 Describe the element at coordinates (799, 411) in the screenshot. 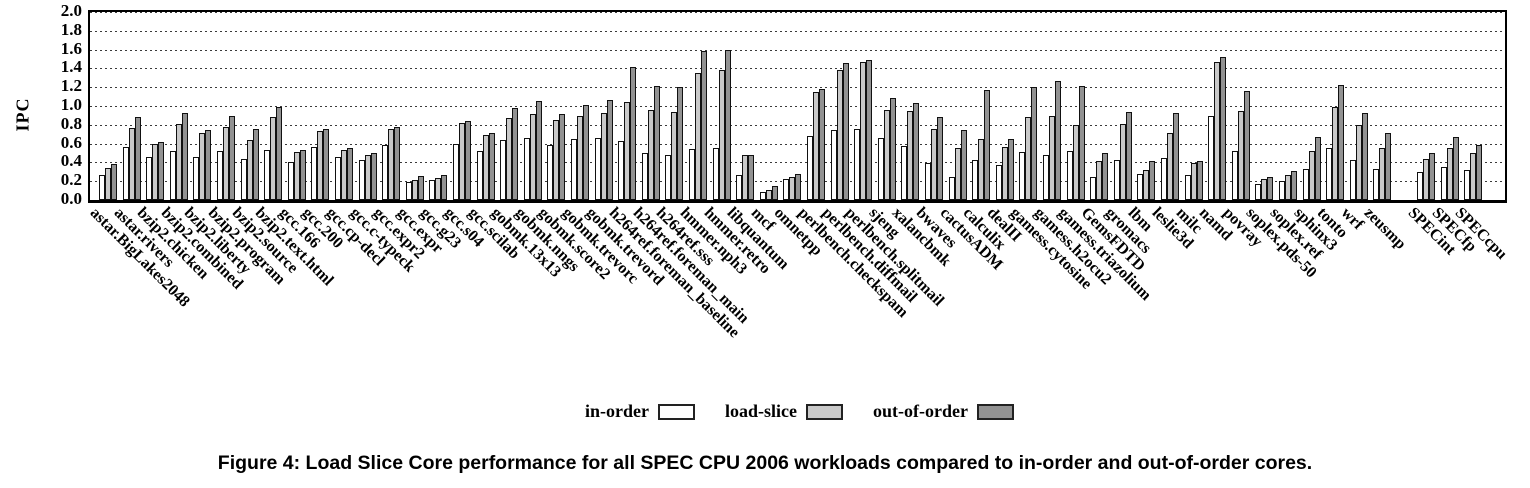

I see `legend: in-order load-slice out-of-order` at that location.